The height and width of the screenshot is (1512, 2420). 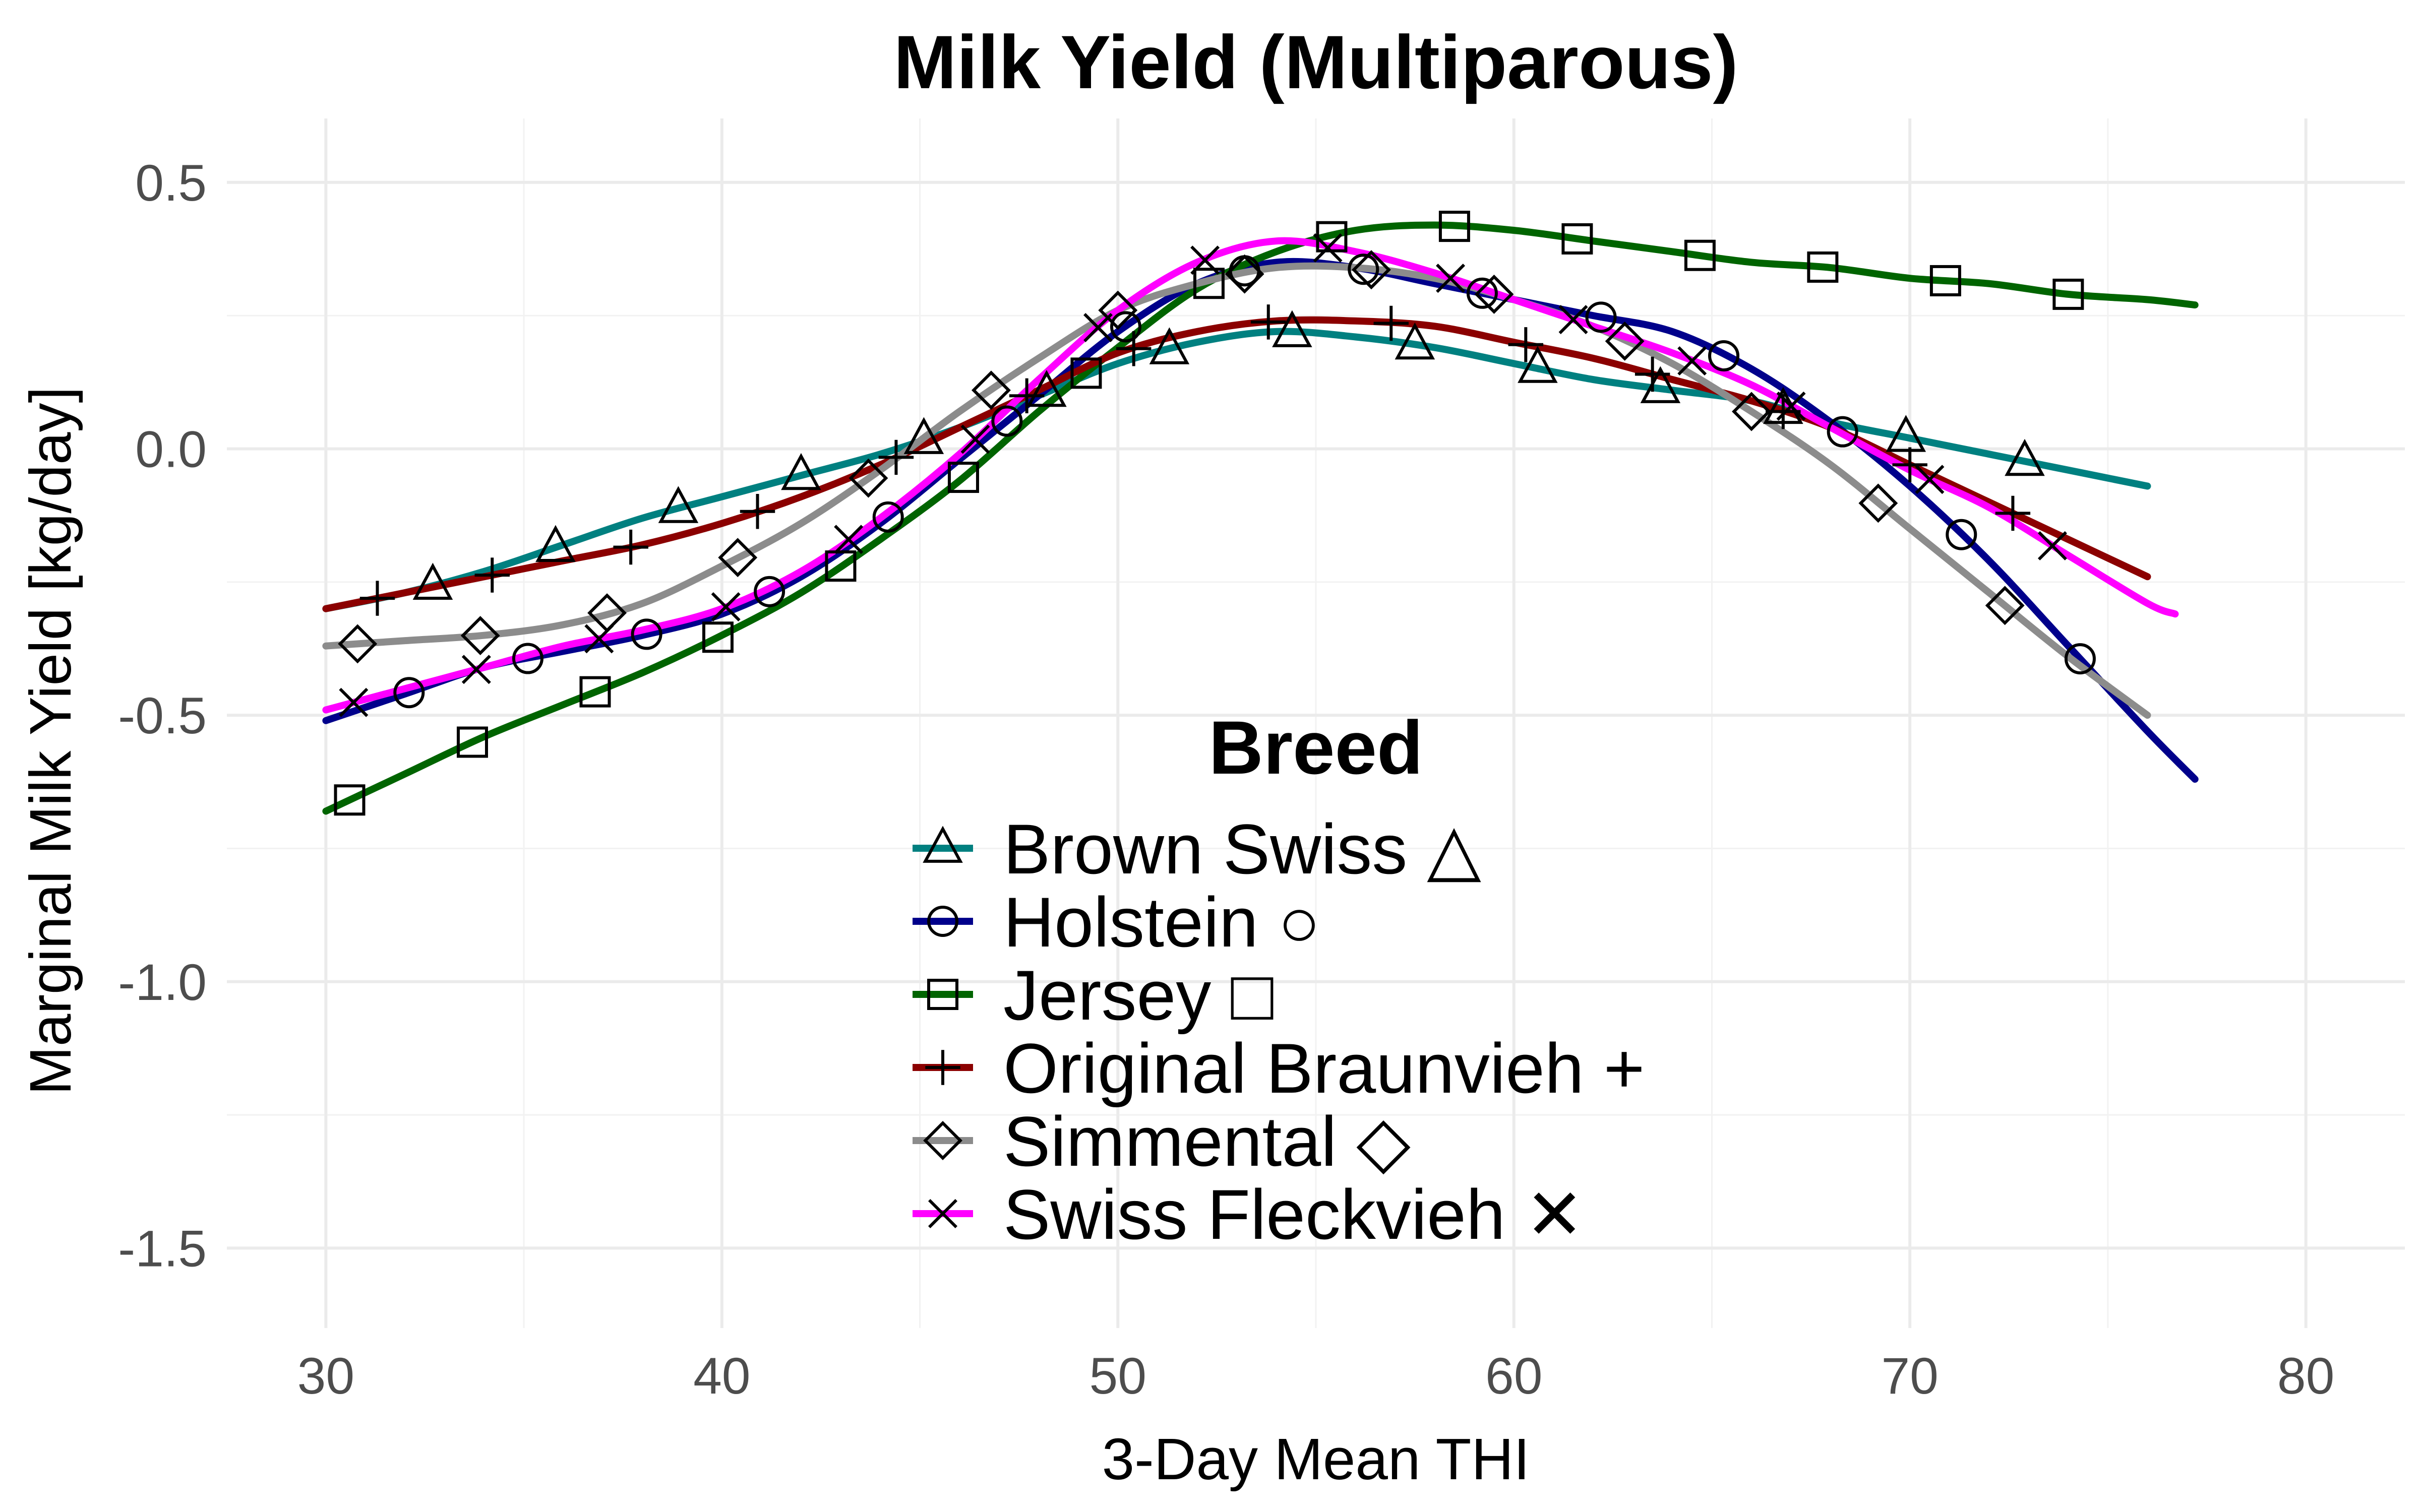 What do you see at coordinates (1138, 995) in the screenshot?
I see `legend-label: Jersey □` at bounding box center [1138, 995].